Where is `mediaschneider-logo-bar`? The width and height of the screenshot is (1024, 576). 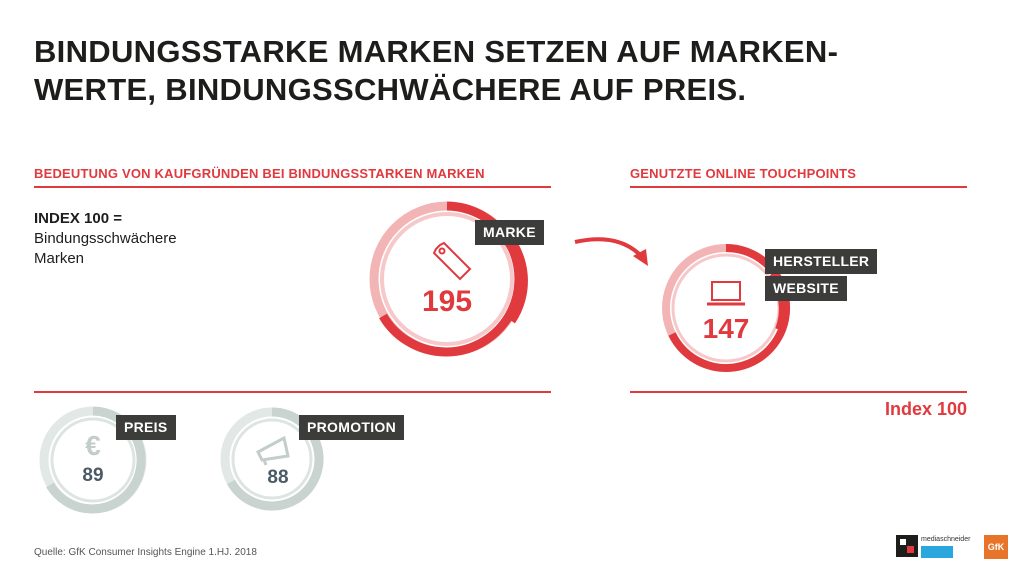
mediaschneider-logo-bar is located at coordinates (937, 552).